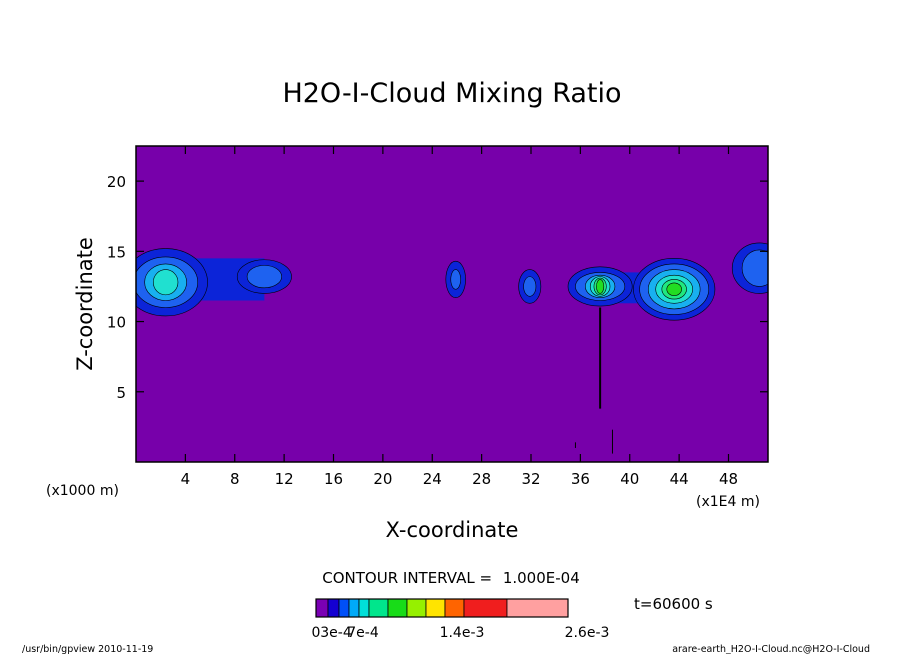 This screenshot has height=654, width=904. Describe the element at coordinates (673, 604) in the screenshot. I see `time-label: t=60600 s` at that location.